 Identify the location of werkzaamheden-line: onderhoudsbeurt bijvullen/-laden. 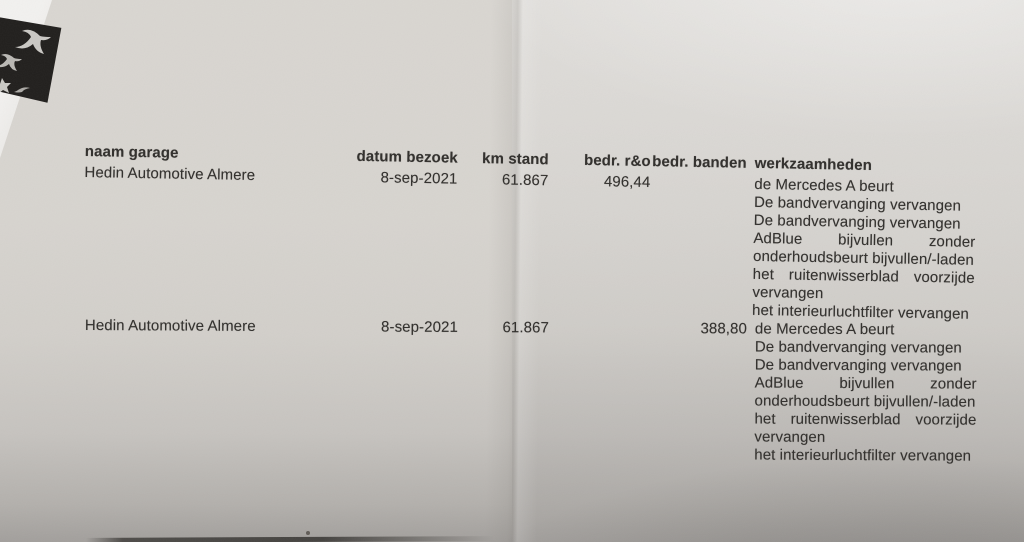
(865, 401).